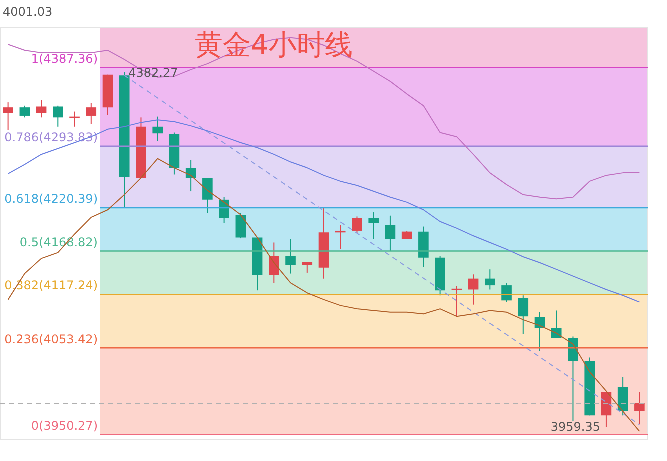  I want to click on ref-line-label: 1(4387.36), so click(64, 59).